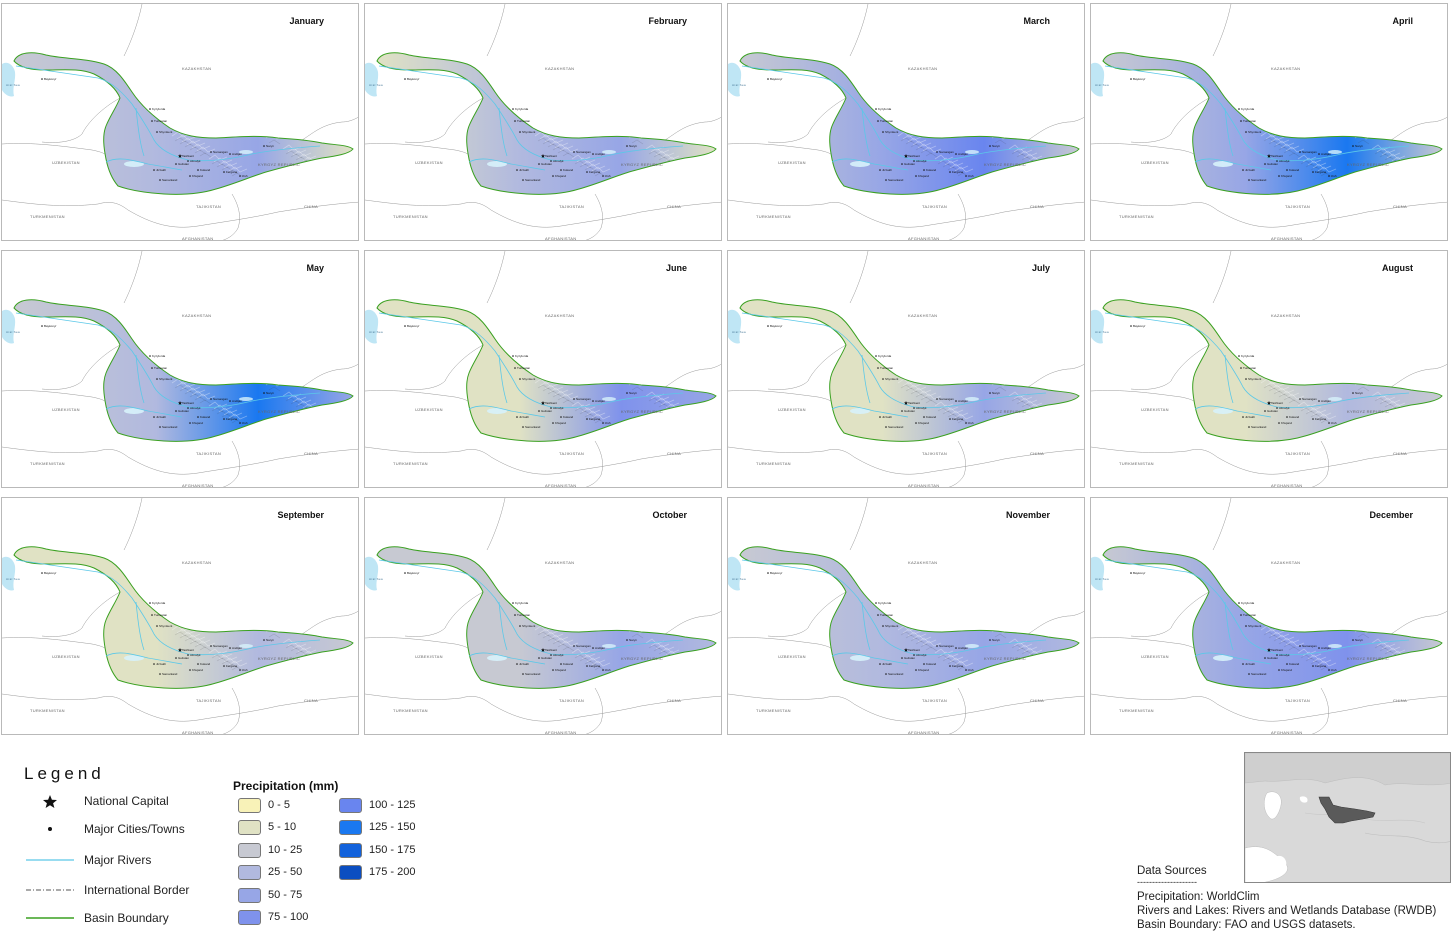  Describe the element at coordinates (971, 176) in the screenshot. I see `city-label: Osh` at that location.